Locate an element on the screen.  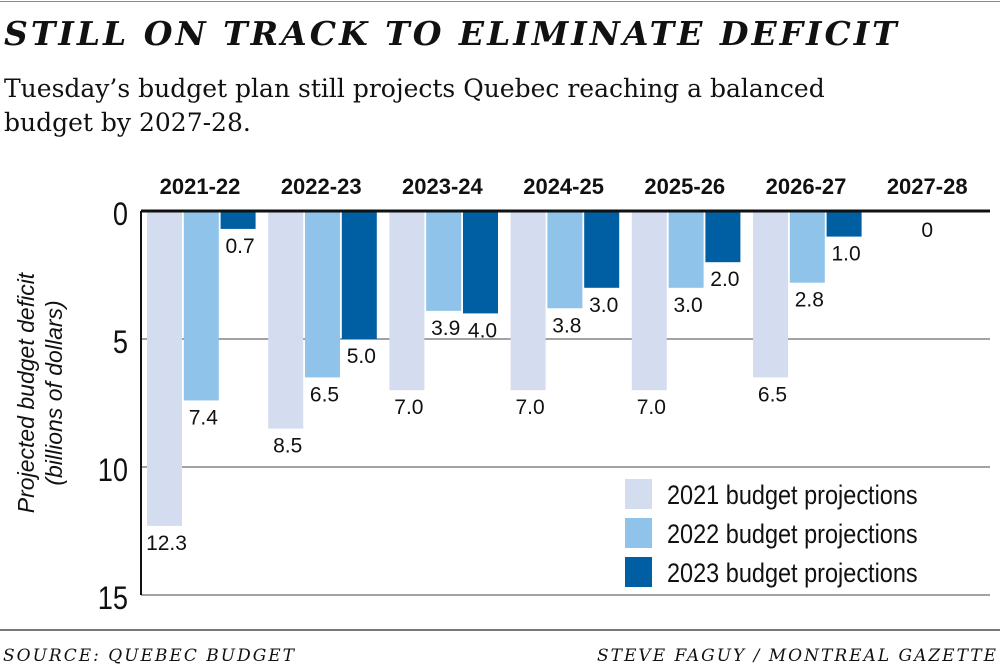
data-label: 12.3 is located at coordinates (166, 543).